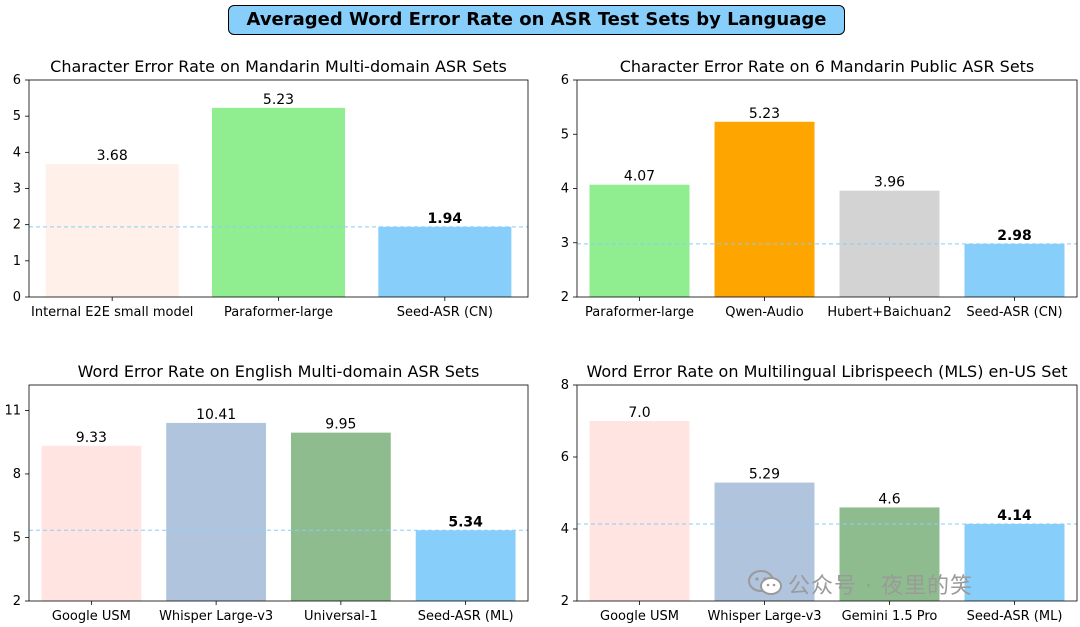 The width and height of the screenshot is (1080, 627). I want to click on bar-value-label: 9.95, so click(340, 425).